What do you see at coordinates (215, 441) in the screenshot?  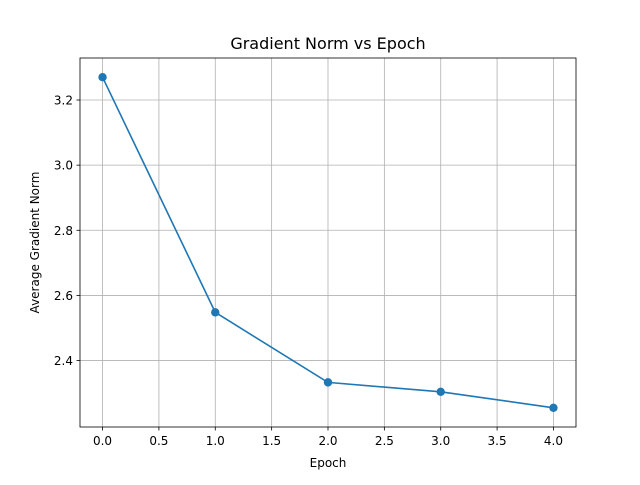 I see `x-tick-label: 1.0` at bounding box center [215, 441].